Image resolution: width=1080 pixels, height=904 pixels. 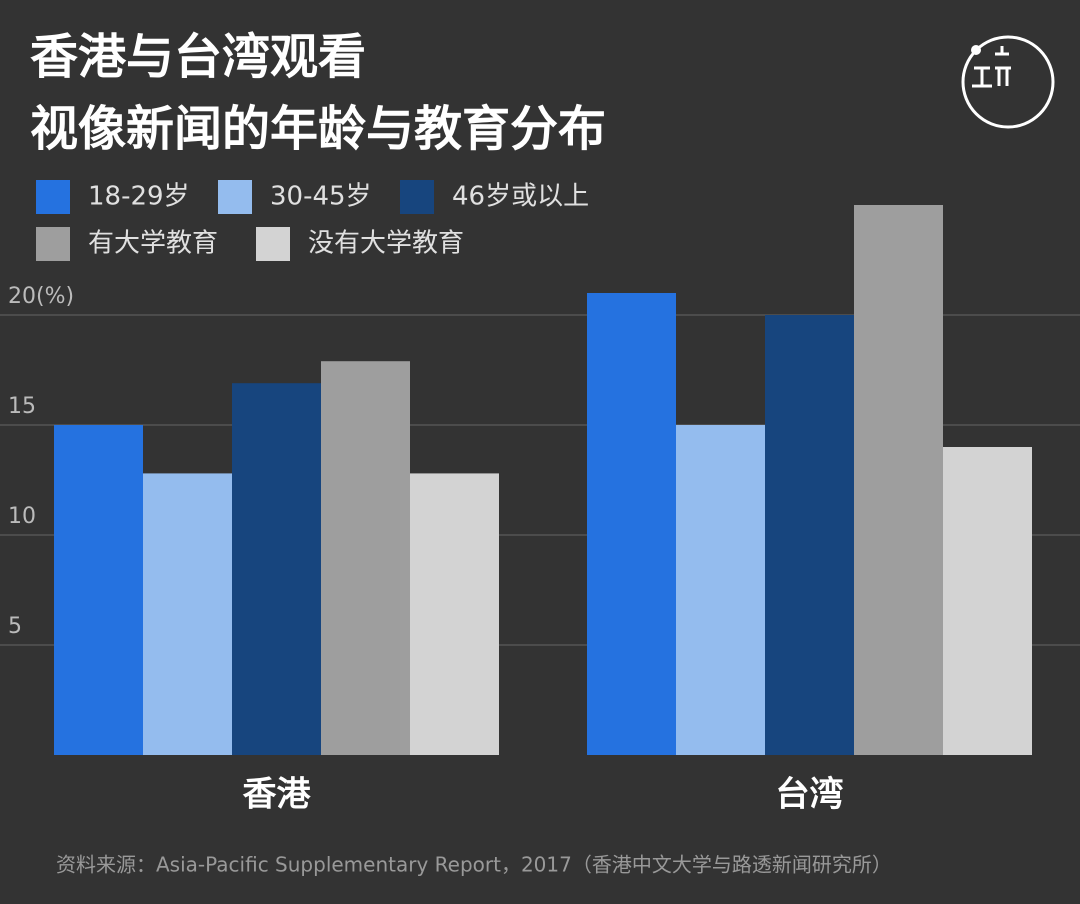 What do you see at coordinates (41, 296) in the screenshot?
I see `y-tick-label: 20(%)` at bounding box center [41, 296].